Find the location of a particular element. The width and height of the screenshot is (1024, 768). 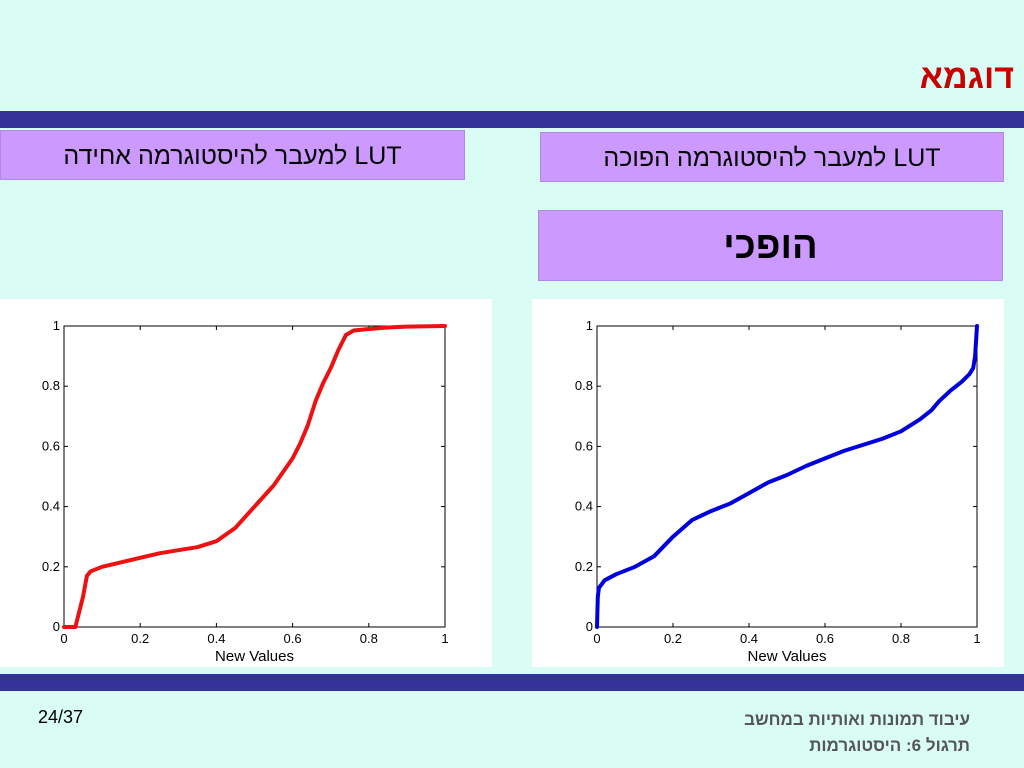

label-inverse-lut: LUT למעבר להיסטוגרמה הפוכה is located at coordinates (772, 157).